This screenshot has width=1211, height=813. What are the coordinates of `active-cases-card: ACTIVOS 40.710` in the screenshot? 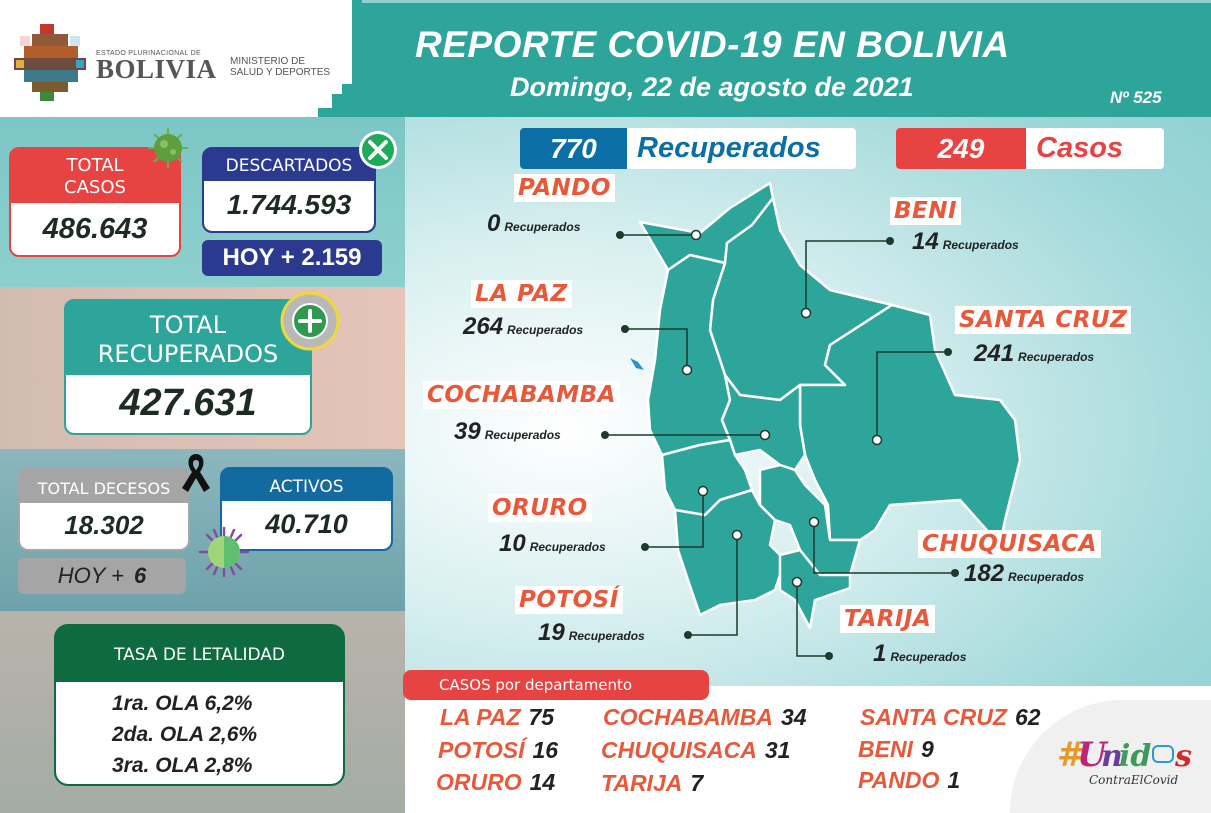 It's located at (306, 509).